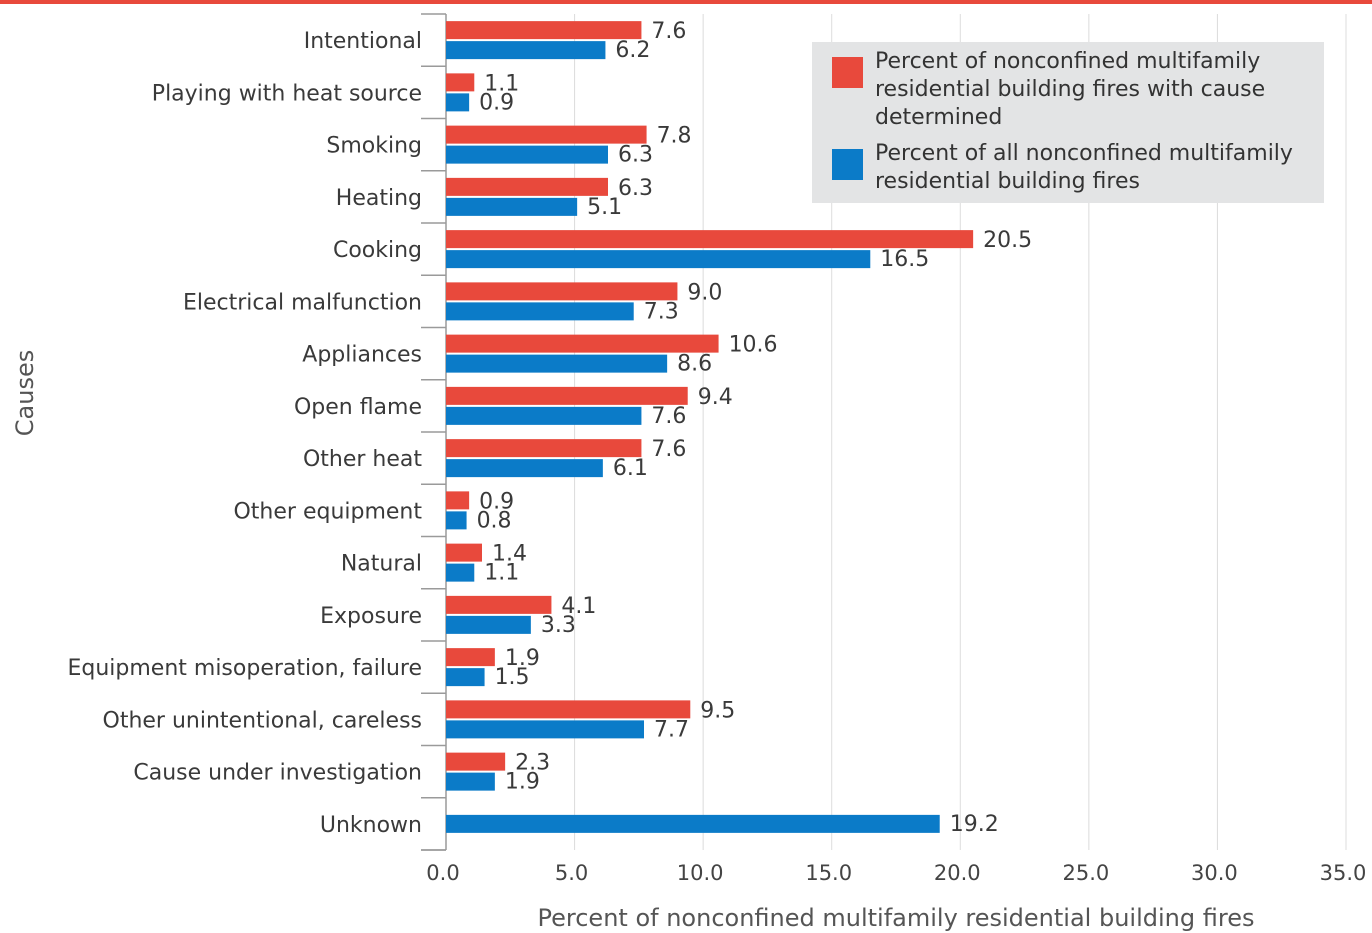 This screenshot has width=1372, height=933. What do you see at coordinates (532, 763) in the screenshot?
I see `value-label-determined: 2.3` at bounding box center [532, 763].